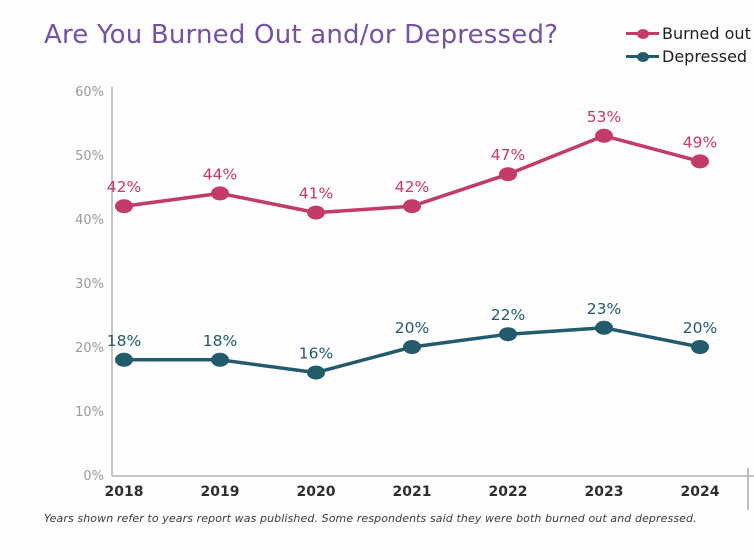 Image resolution: width=754 pixels, height=560 pixels. Describe the element at coordinates (700, 492) in the screenshot. I see `x-tick-label: 2024` at that location.